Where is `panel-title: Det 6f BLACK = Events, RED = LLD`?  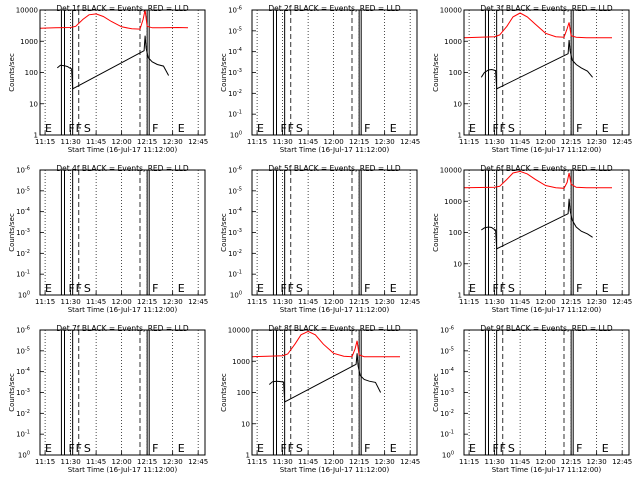
panel-title: Det 6f BLACK = Events, RED = LLD is located at coordinates (546, 168).